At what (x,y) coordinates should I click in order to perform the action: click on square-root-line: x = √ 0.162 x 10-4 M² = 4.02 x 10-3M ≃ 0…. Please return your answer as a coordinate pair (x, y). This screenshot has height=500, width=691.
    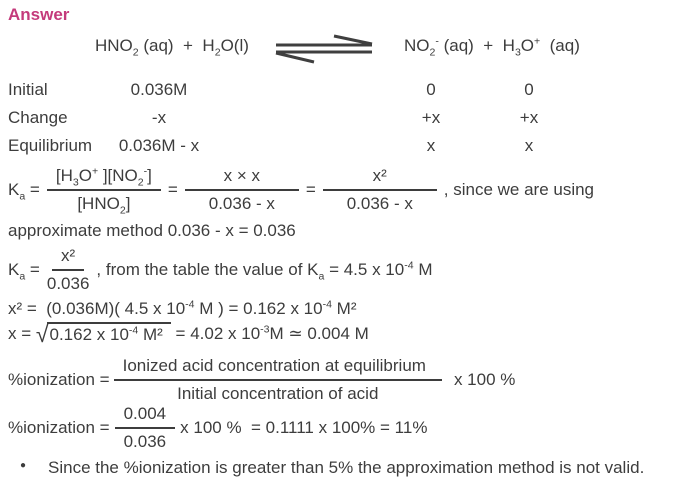
    Looking at the image, I should click on (188, 333).